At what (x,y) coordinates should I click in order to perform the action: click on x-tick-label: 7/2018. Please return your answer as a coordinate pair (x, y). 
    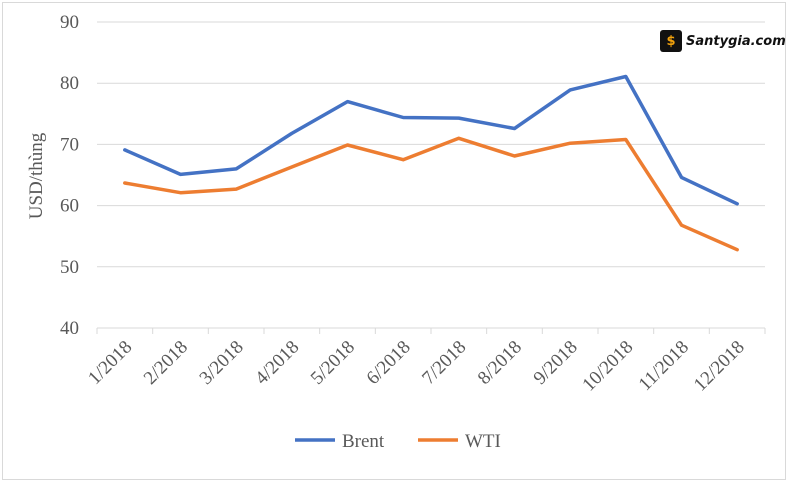
    Looking at the image, I should click on (444, 363).